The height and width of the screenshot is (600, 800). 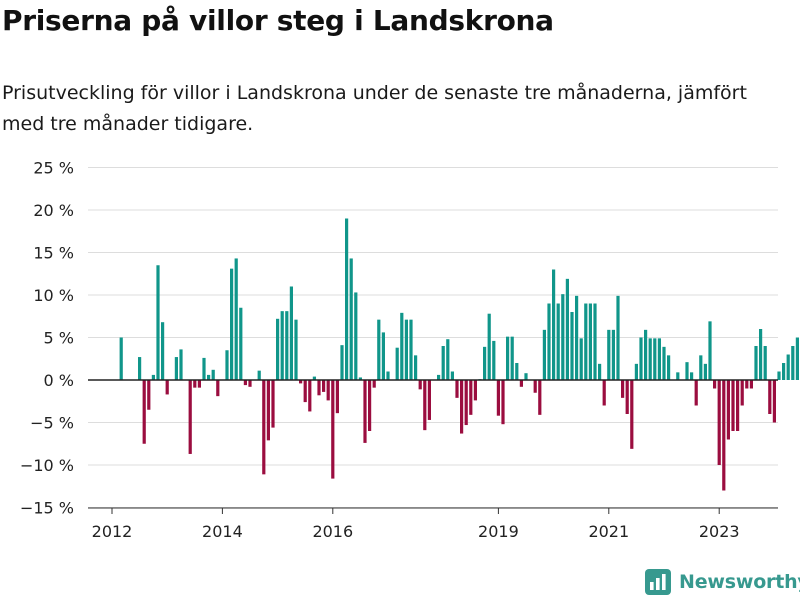 What do you see at coordinates (498, 531) in the screenshot?
I see `x-tick-label: 2019` at bounding box center [498, 531].